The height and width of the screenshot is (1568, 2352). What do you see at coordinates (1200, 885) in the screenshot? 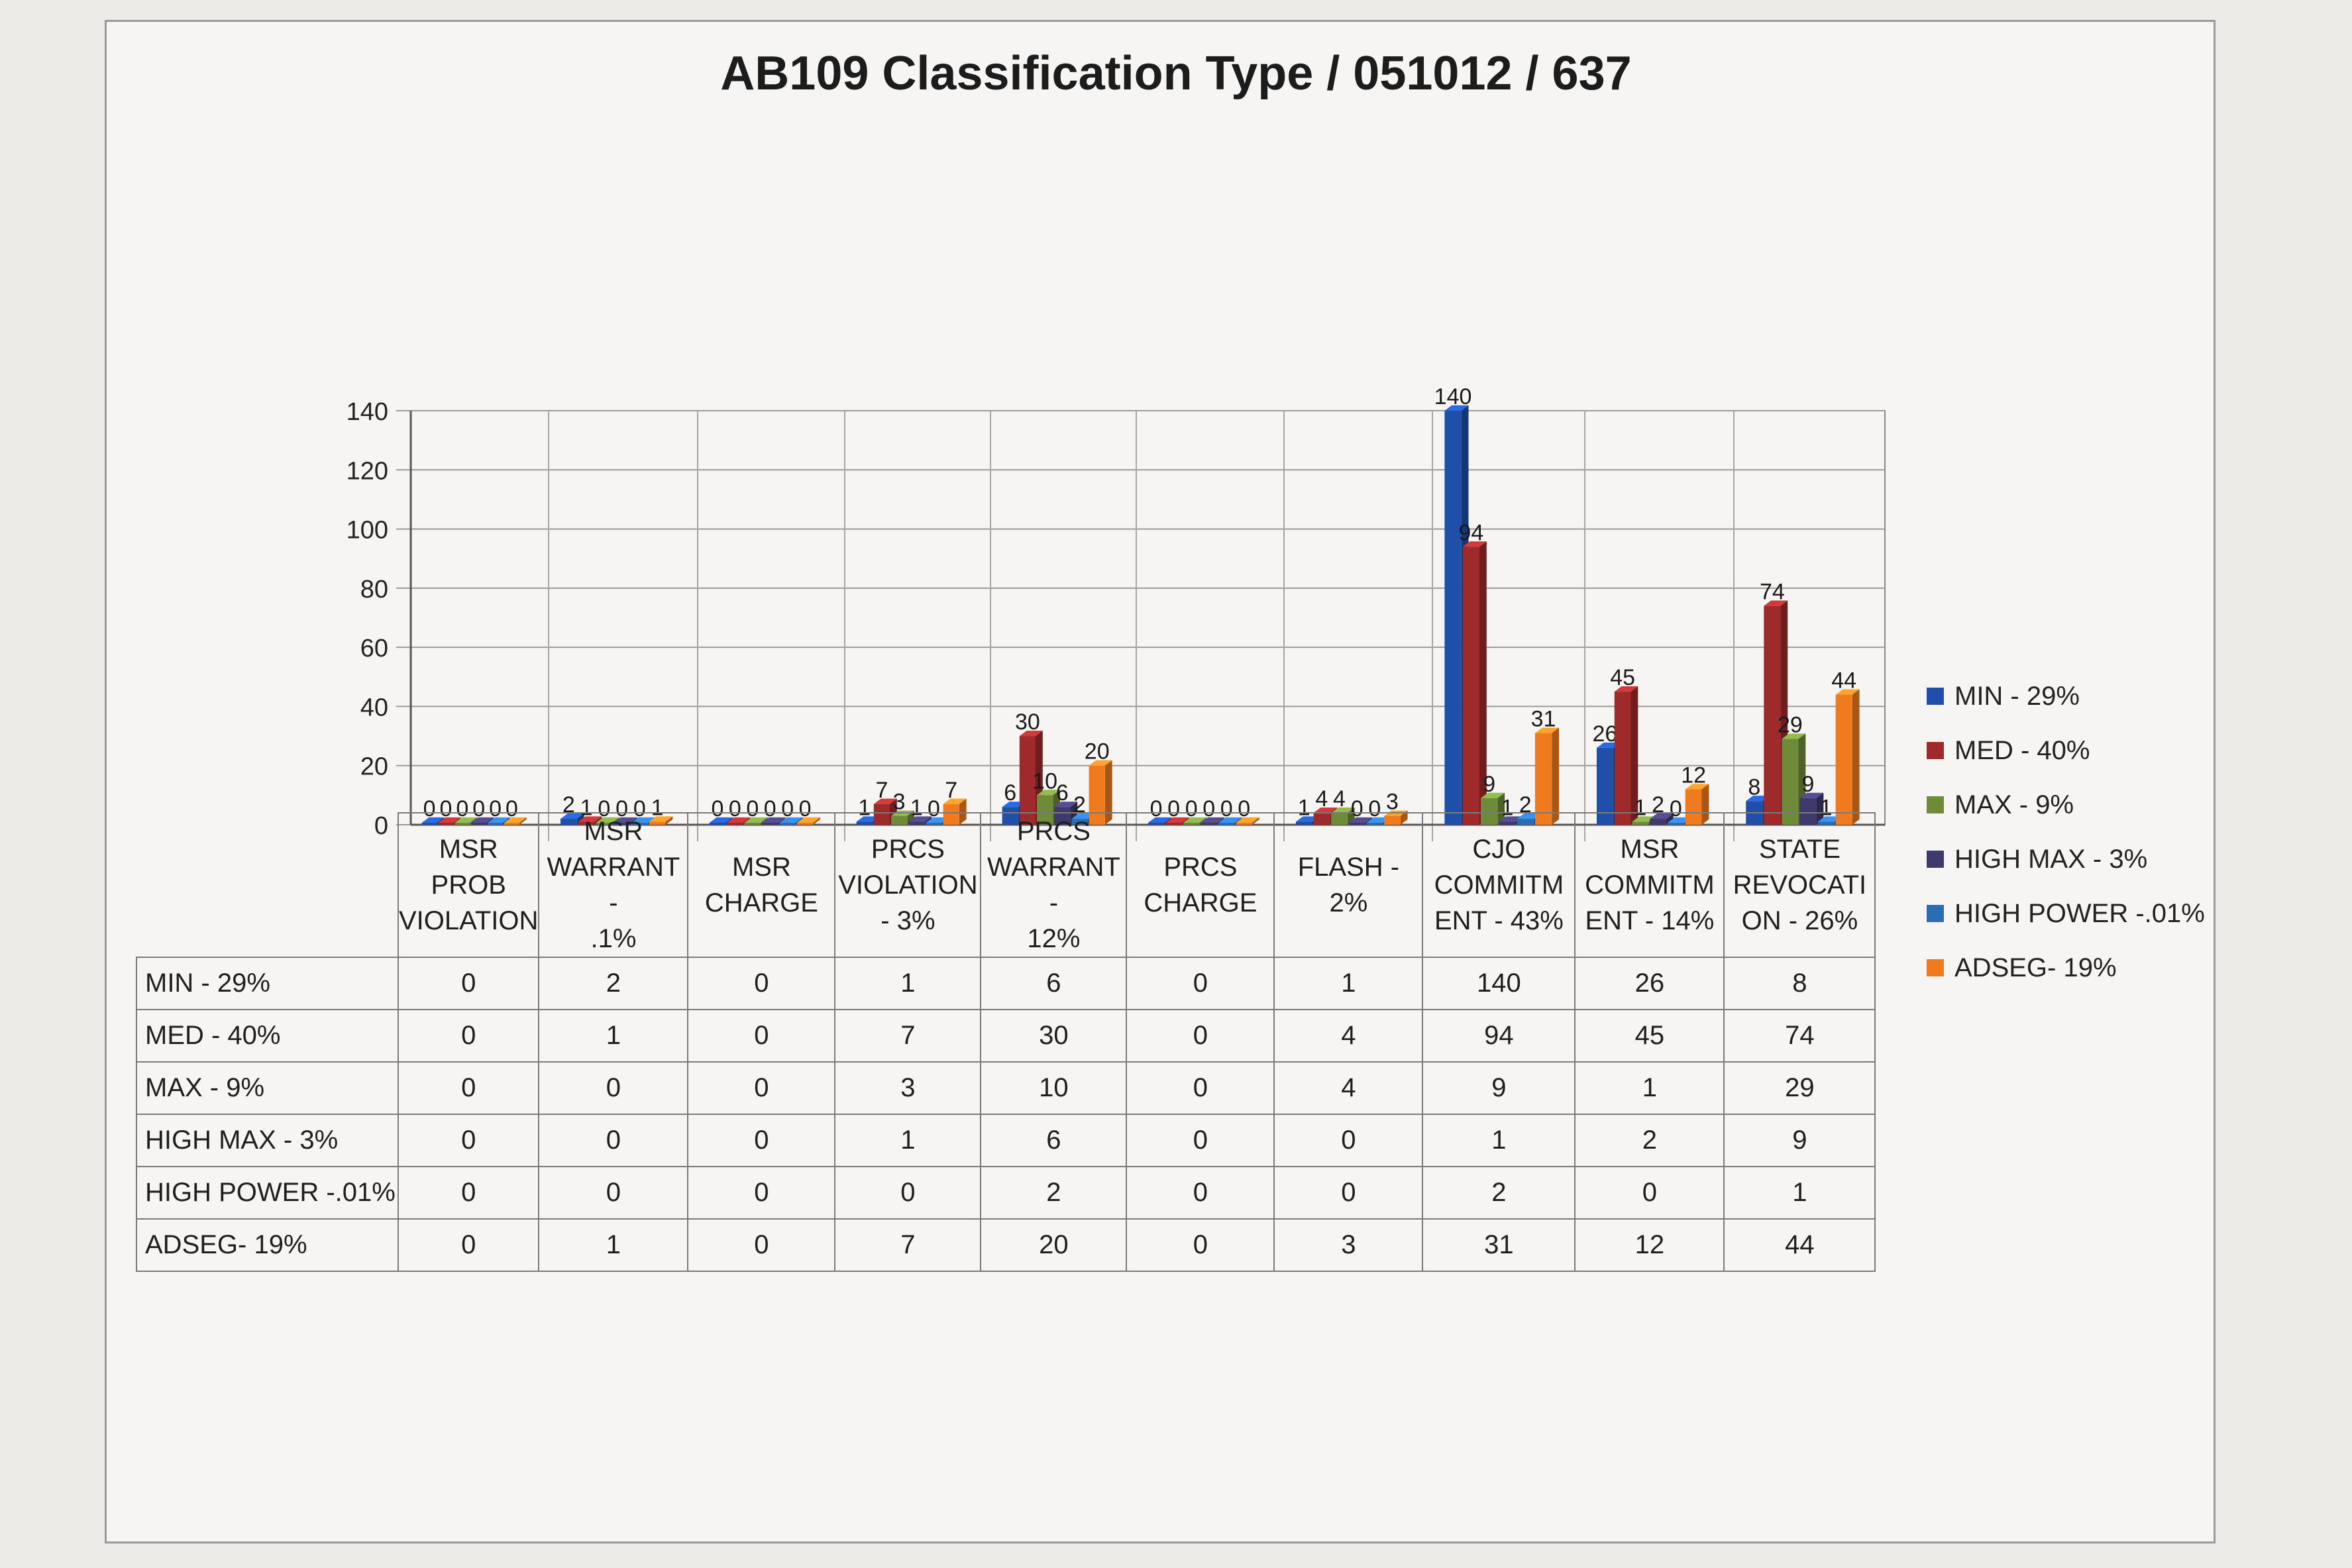
I see `table-column-header: PRCS CHARGE` at bounding box center [1200, 885].